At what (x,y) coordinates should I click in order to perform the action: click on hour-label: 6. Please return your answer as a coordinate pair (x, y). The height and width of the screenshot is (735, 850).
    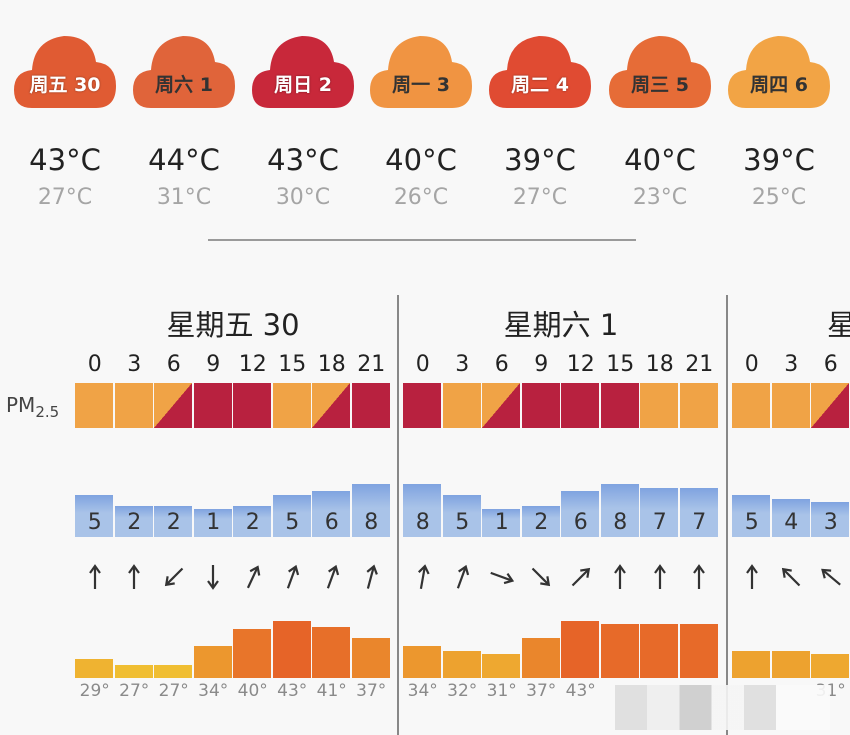
    Looking at the image, I should click on (173, 364).